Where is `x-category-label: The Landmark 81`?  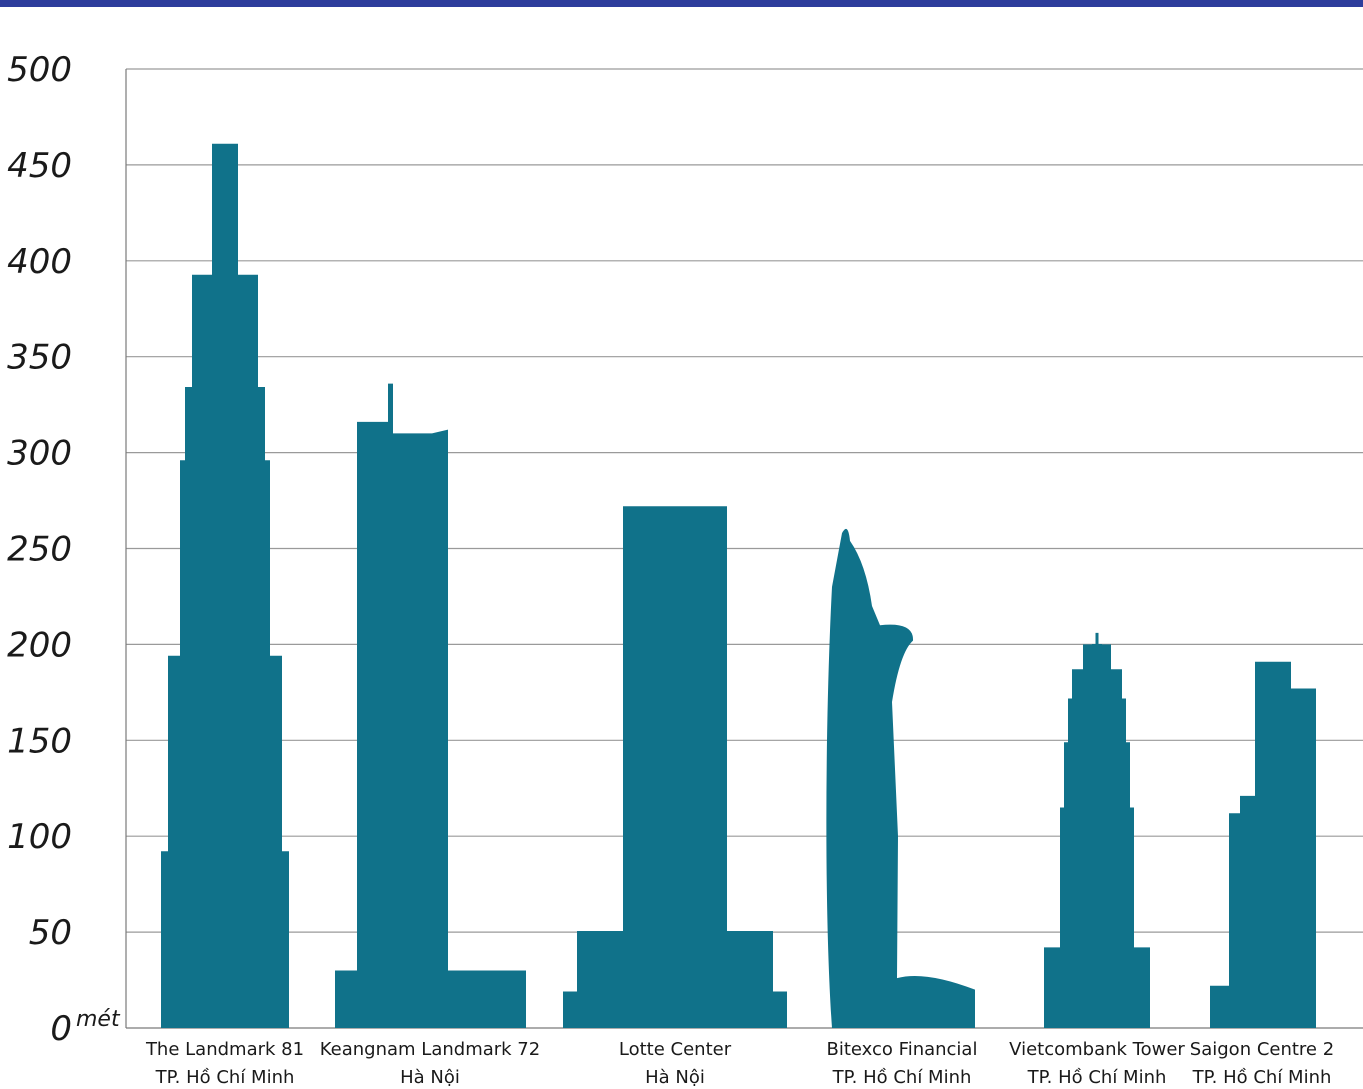
x-category-label: The Landmark 81 is located at coordinates (224, 1049).